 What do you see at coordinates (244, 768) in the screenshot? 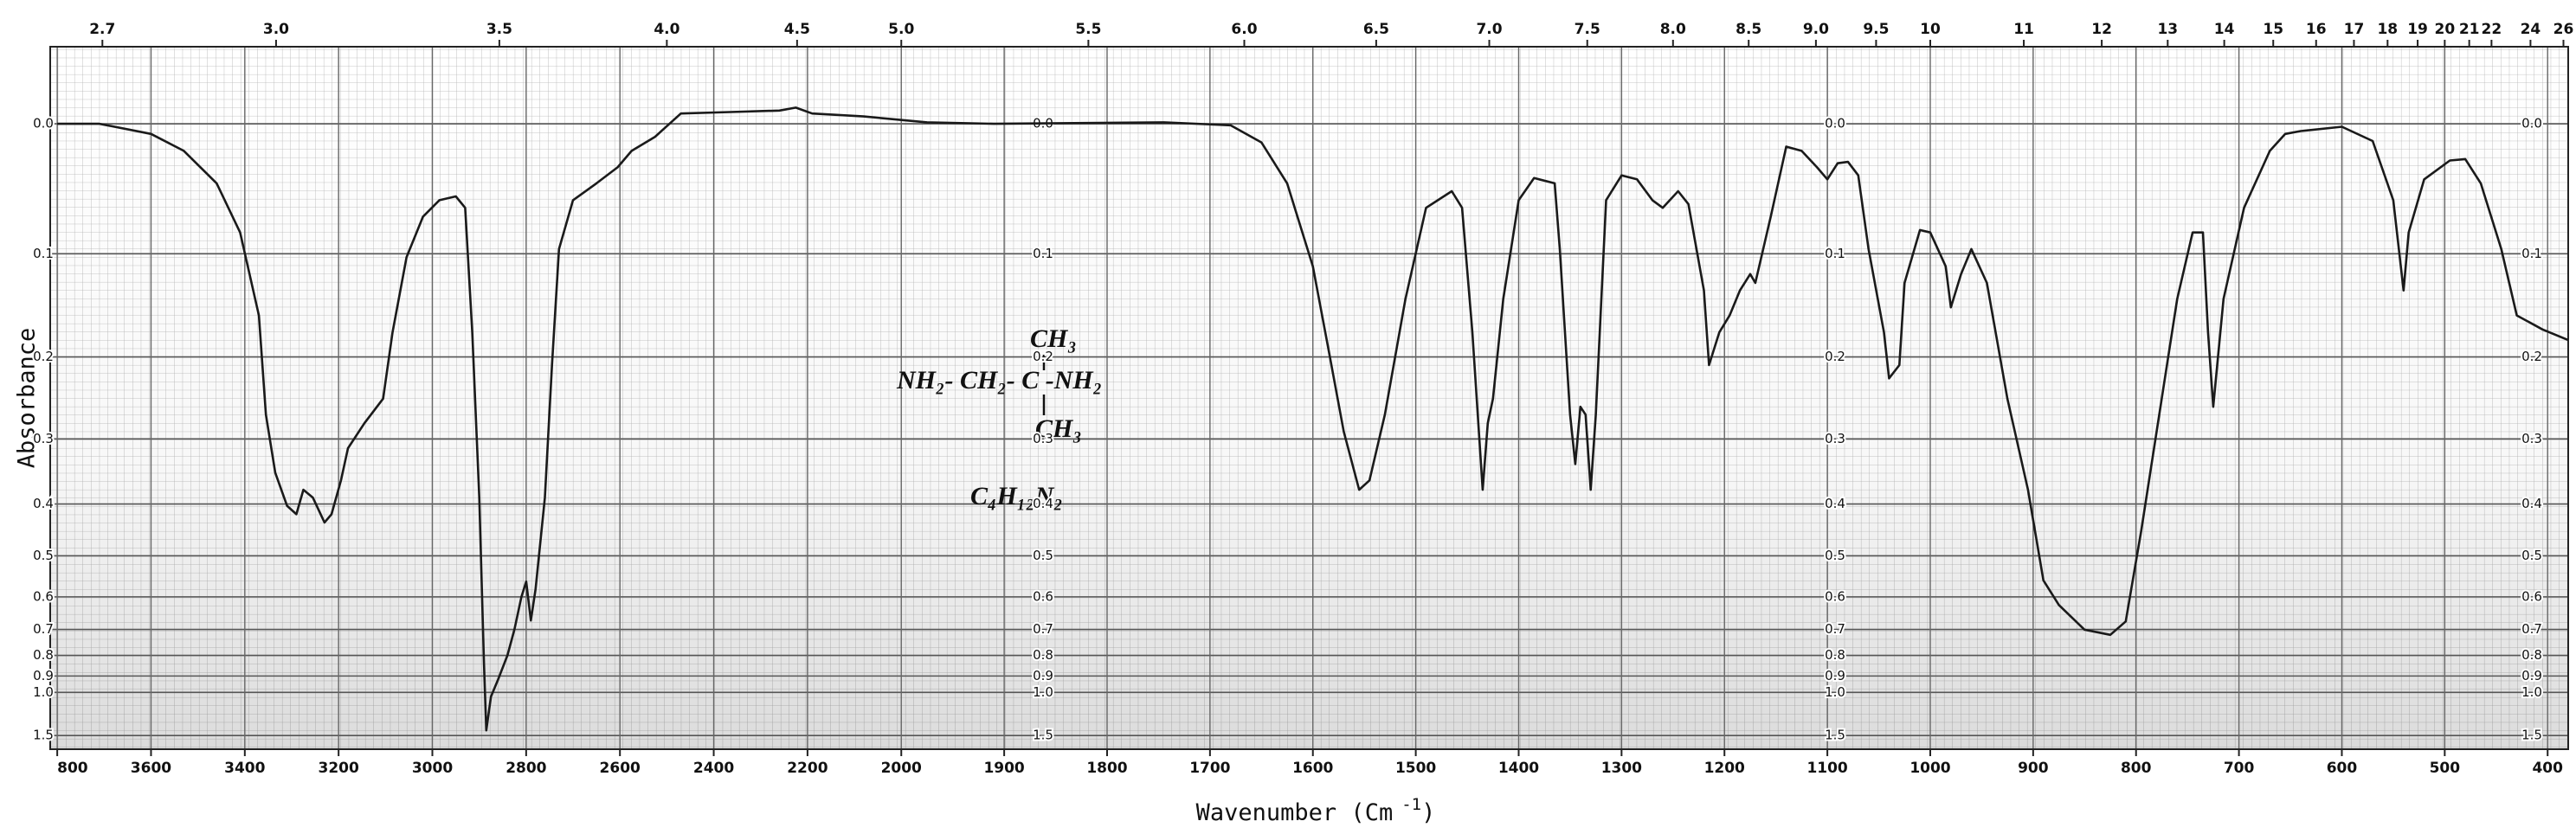
I see `x-tick-label: 3400` at bounding box center [244, 768].